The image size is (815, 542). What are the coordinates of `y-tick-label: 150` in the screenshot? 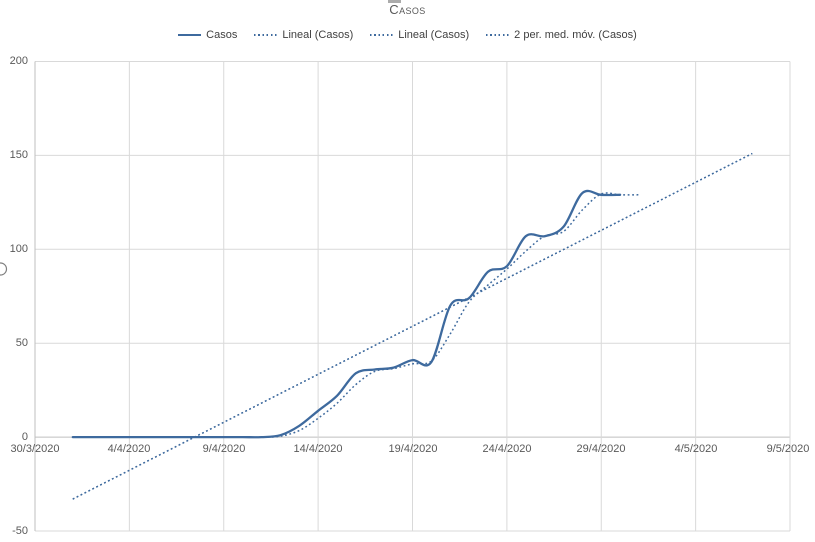 It's located at (18, 155).